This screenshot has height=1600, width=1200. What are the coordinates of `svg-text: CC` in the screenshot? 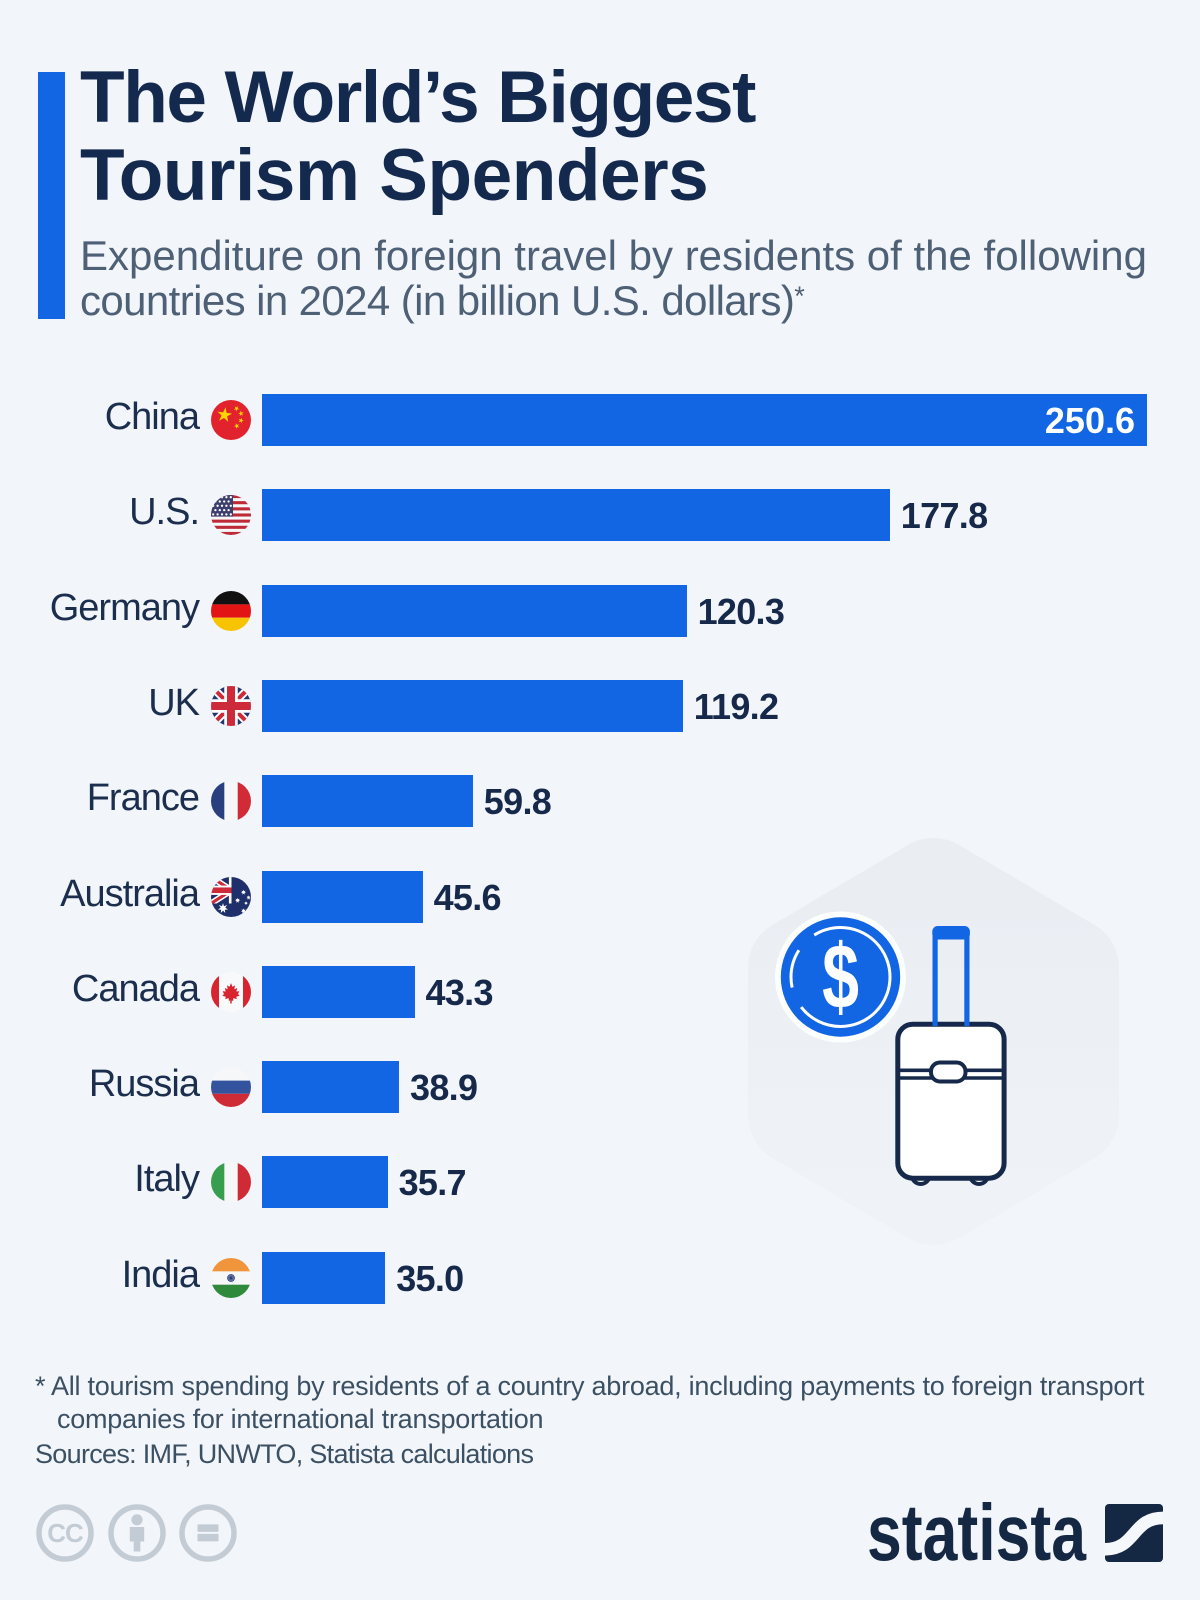 It's located at (65, 1533).